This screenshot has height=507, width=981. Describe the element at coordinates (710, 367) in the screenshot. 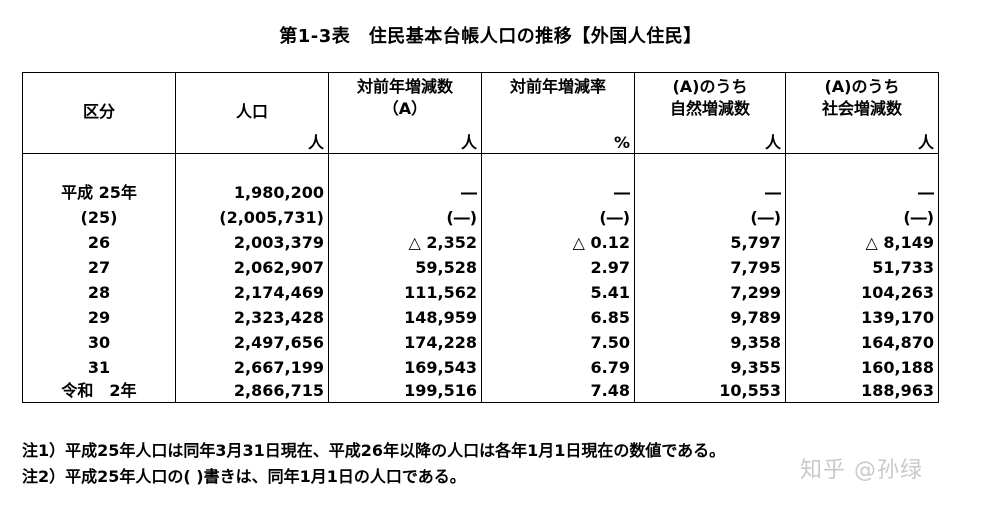

I see `natural-cell: 9,355` at that location.